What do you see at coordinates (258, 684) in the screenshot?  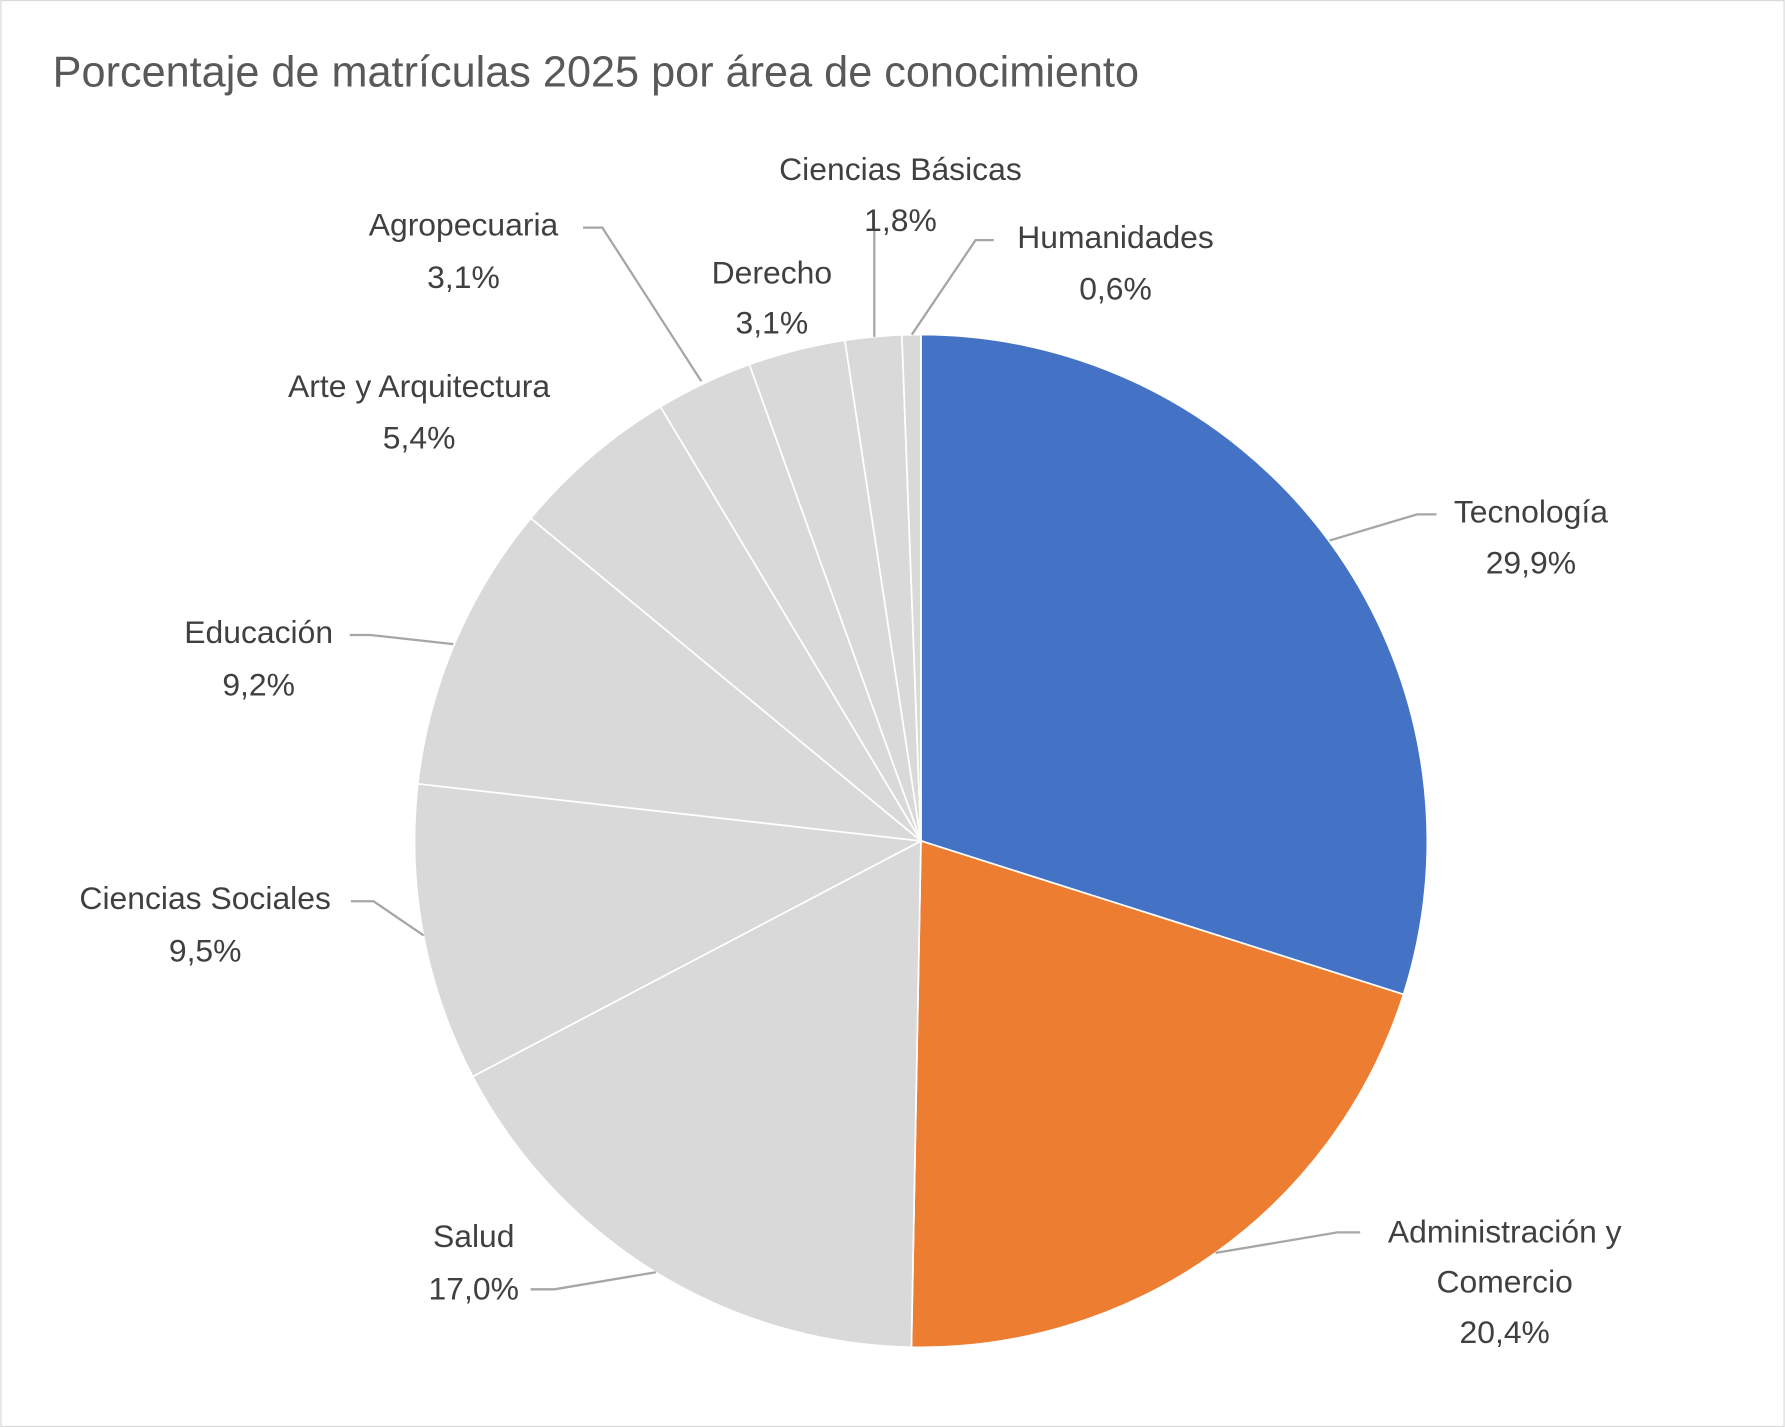 I see `data-label-value-educacion: 9,2%` at bounding box center [258, 684].